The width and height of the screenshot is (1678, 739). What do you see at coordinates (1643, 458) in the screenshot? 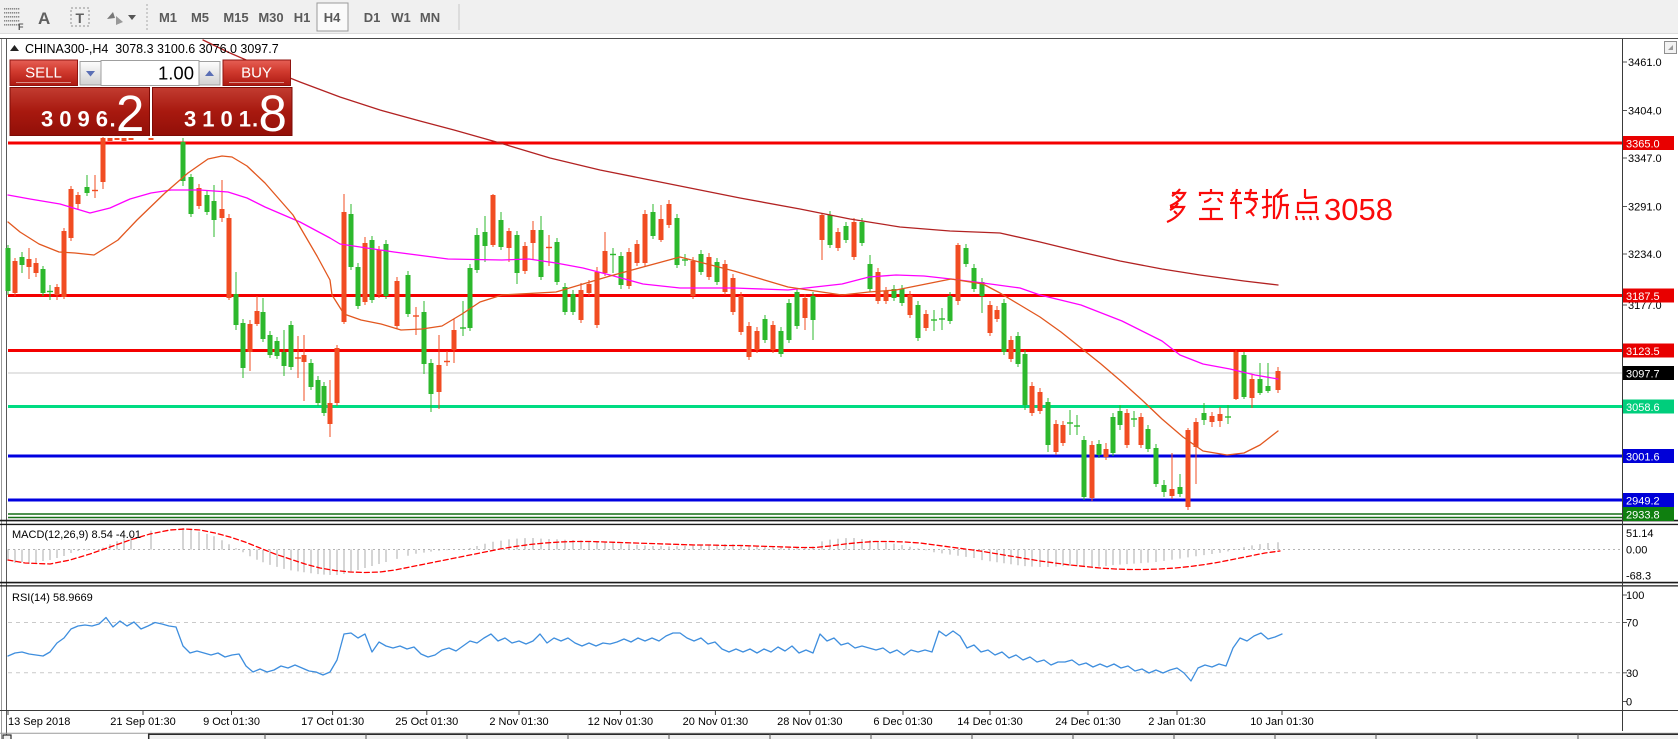
I see `svg-text: 3001.6` at bounding box center [1643, 458].